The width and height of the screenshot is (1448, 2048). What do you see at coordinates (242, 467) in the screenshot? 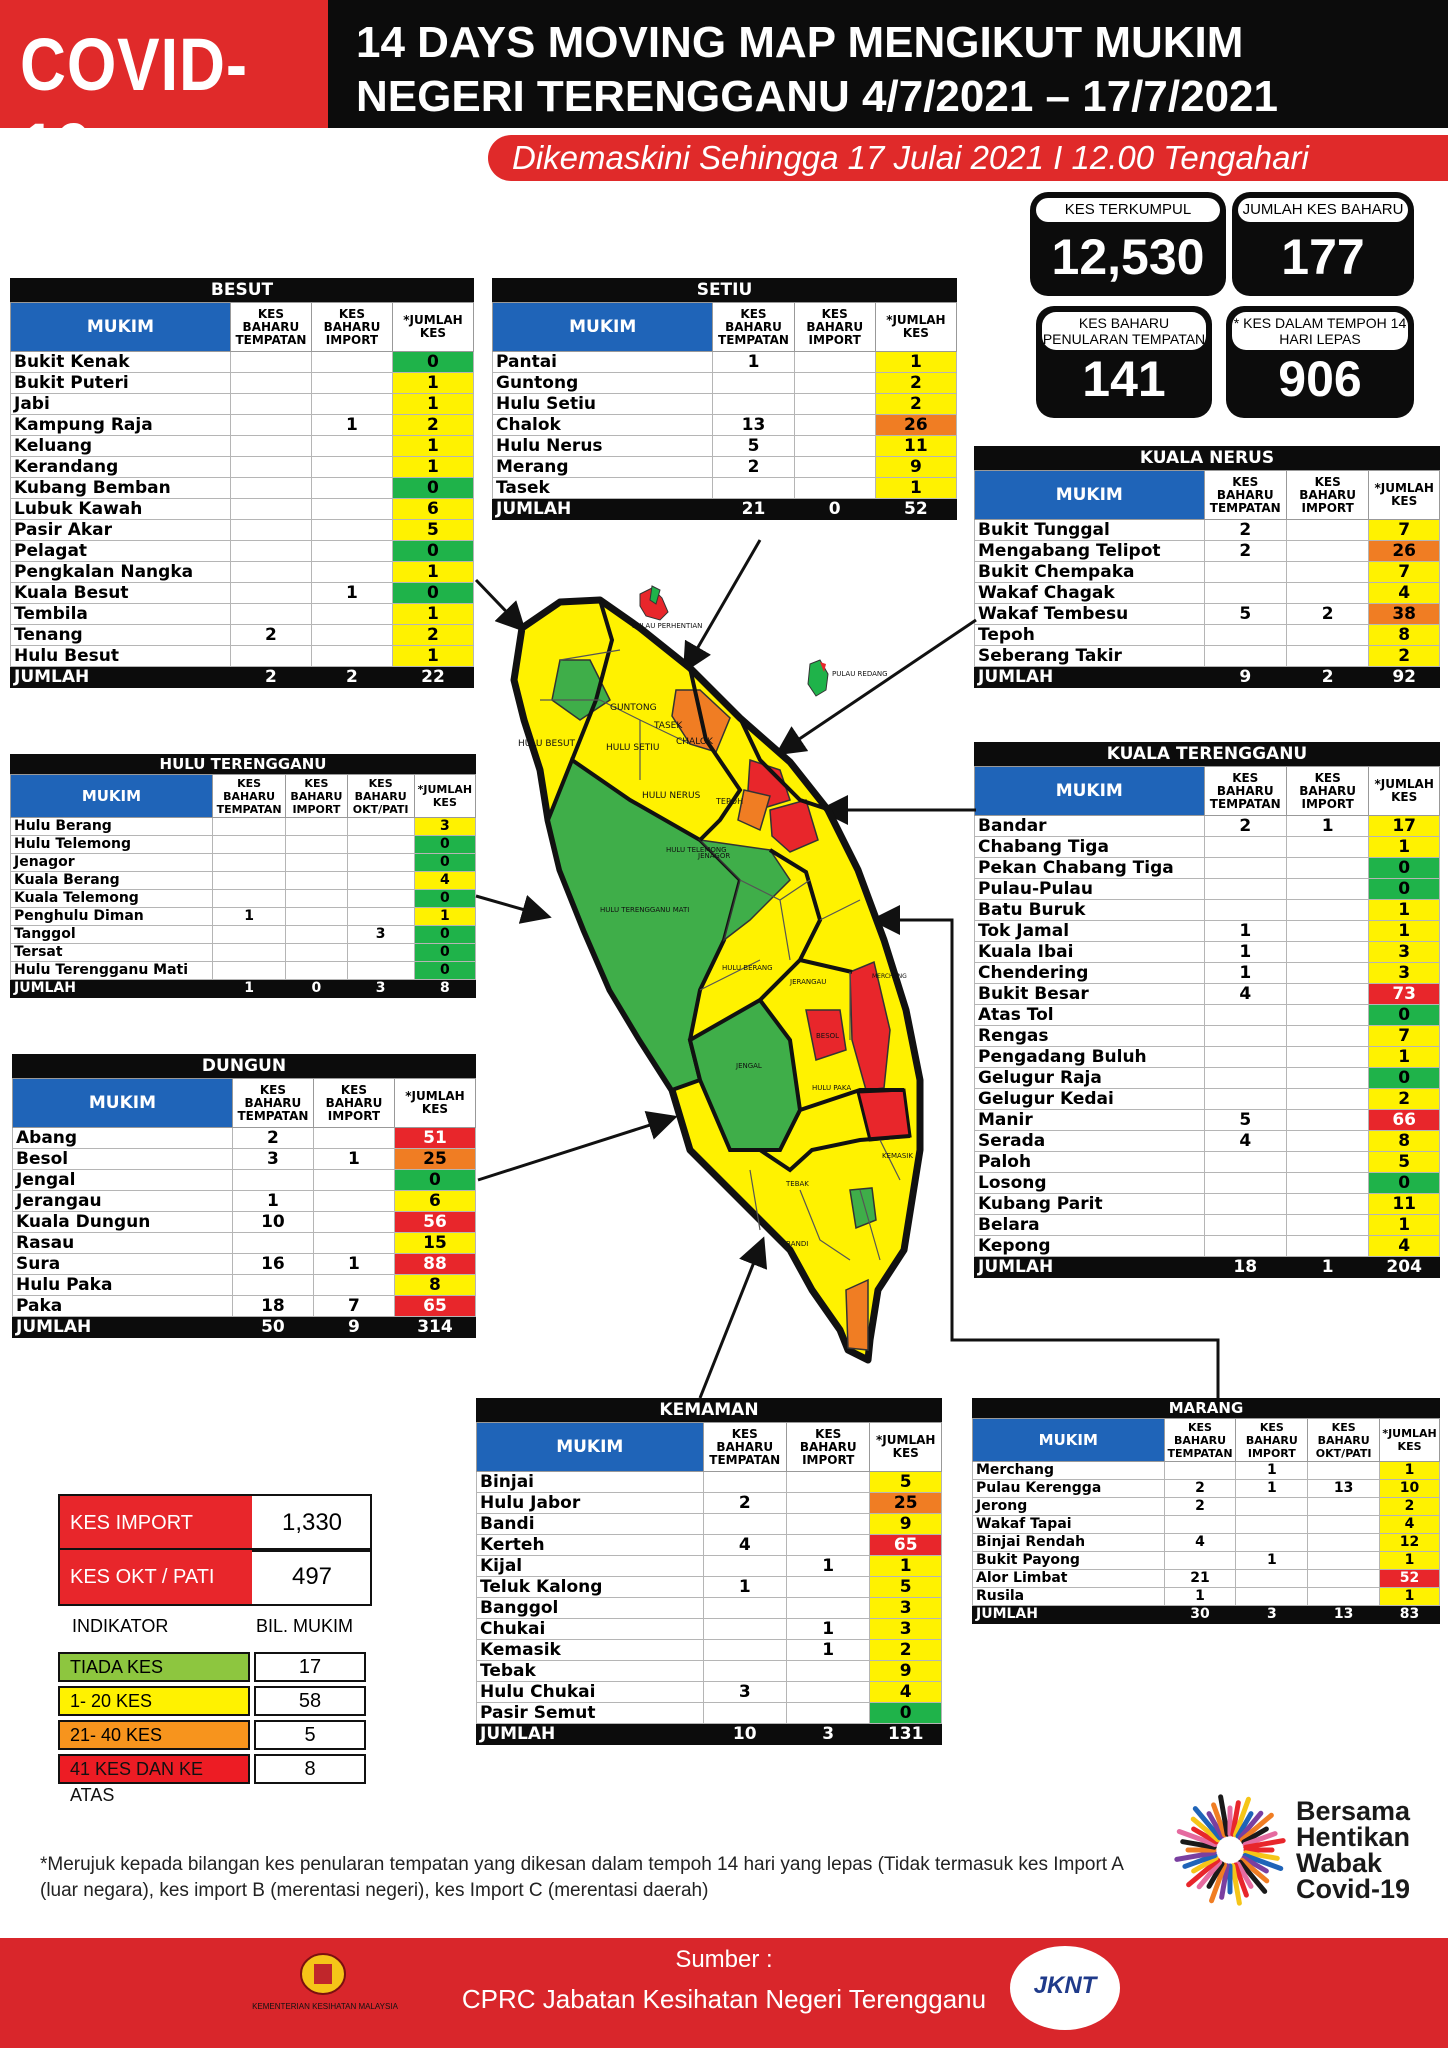
I see `table-row: Kerandang 1` at bounding box center [242, 467].